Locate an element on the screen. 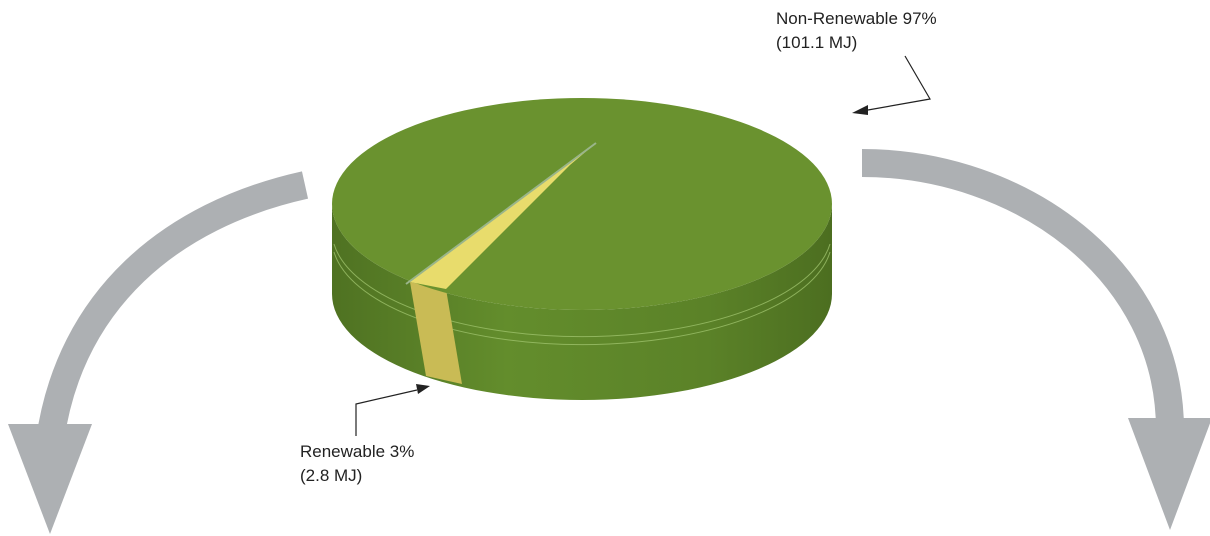 The image size is (1210, 536). non-renewable-percent: 97% is located at coordinates (919, 18).